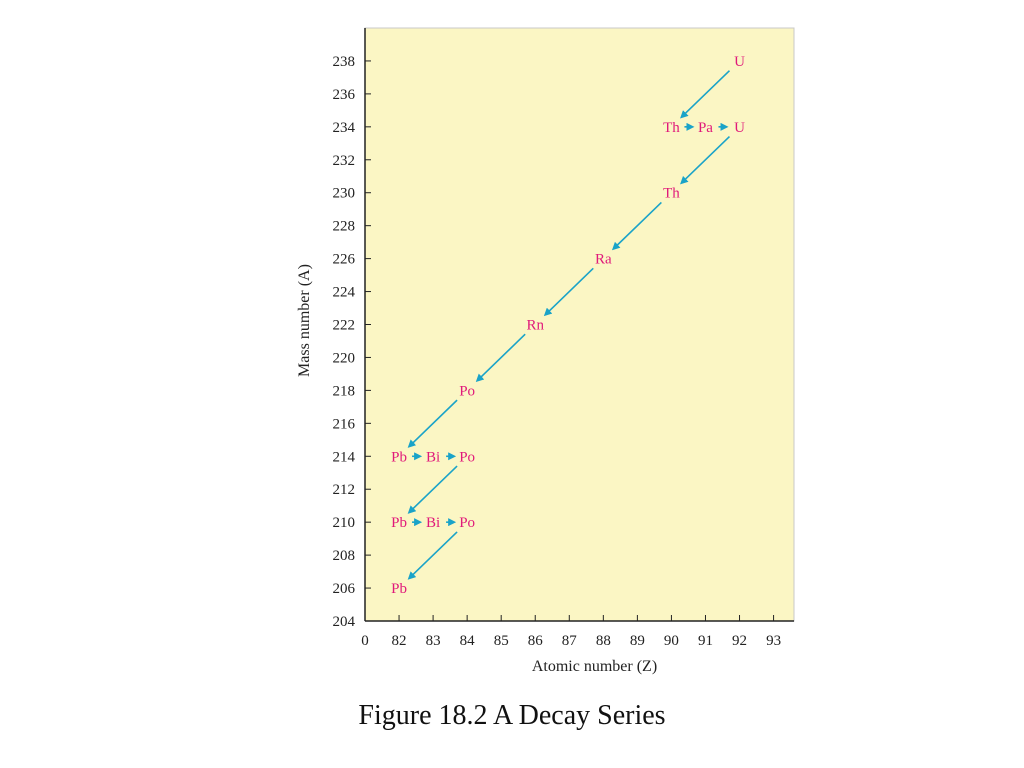 The width and height of the screenshot is (1024, 768). What do you see at coordinates (570, 641) in the screenshot?
I see `x-tick-label: 87` at bounding box center [570, 641].